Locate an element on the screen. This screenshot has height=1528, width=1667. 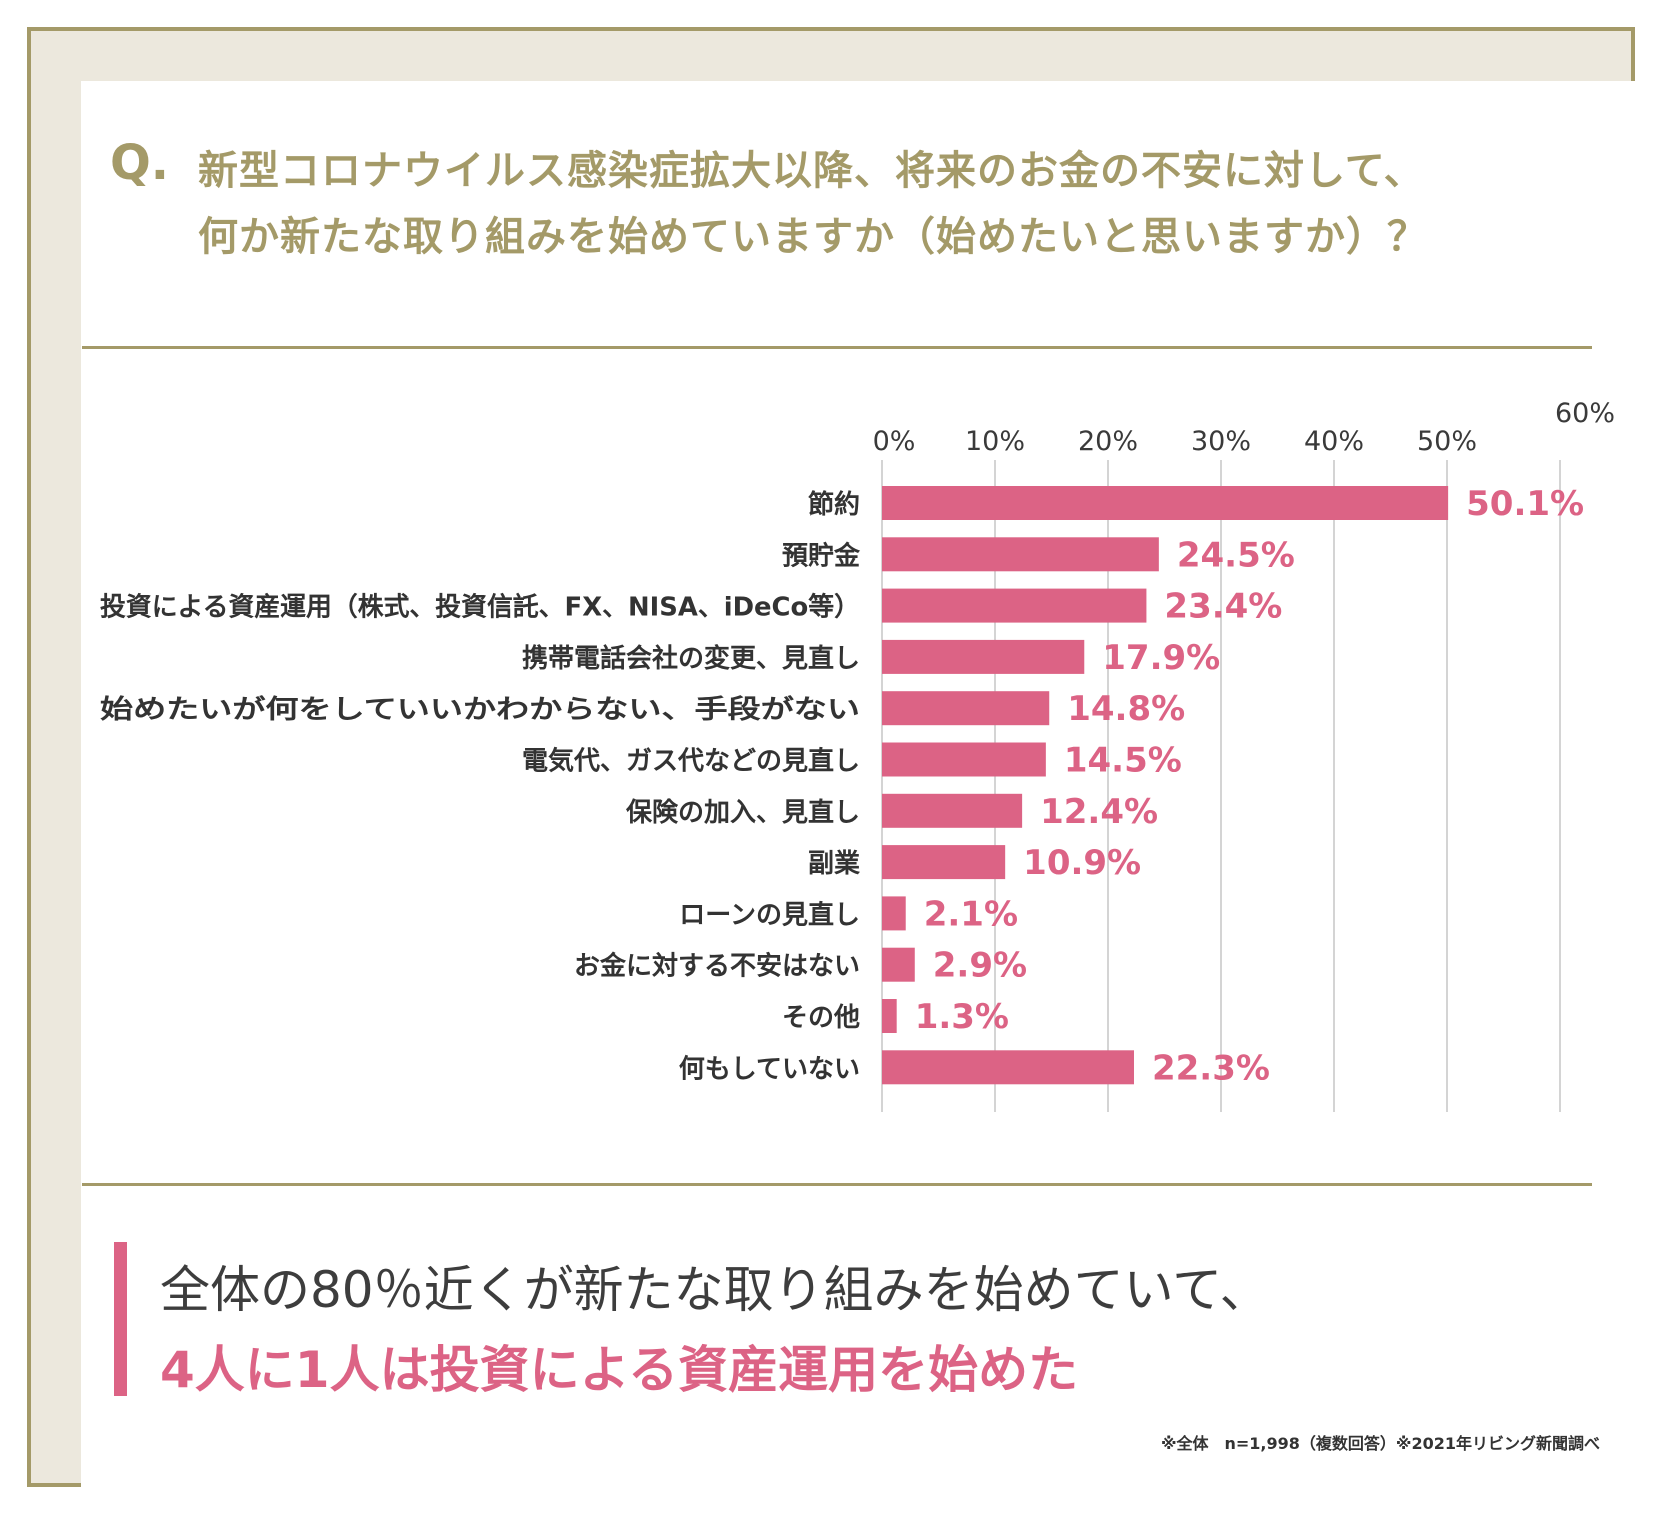
x-tick-label: 40% is located at coordinates (1334, 441).